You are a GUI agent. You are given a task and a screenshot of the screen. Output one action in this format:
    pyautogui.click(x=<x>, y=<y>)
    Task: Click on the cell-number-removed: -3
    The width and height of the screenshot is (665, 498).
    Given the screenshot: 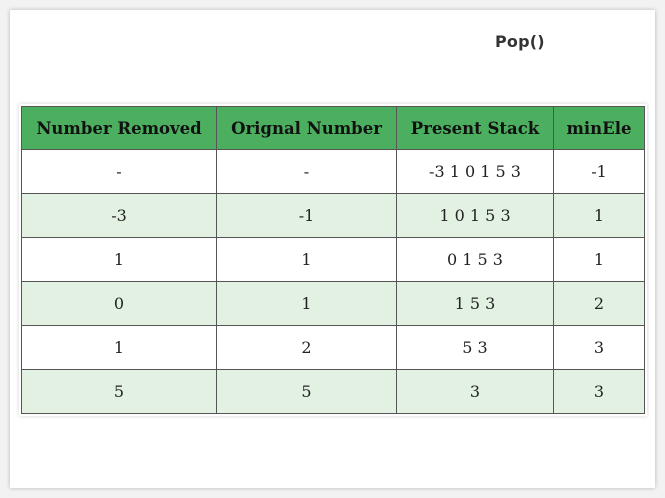 What is the action you would take?
    pyautogui.click(x=119, y=215)
    